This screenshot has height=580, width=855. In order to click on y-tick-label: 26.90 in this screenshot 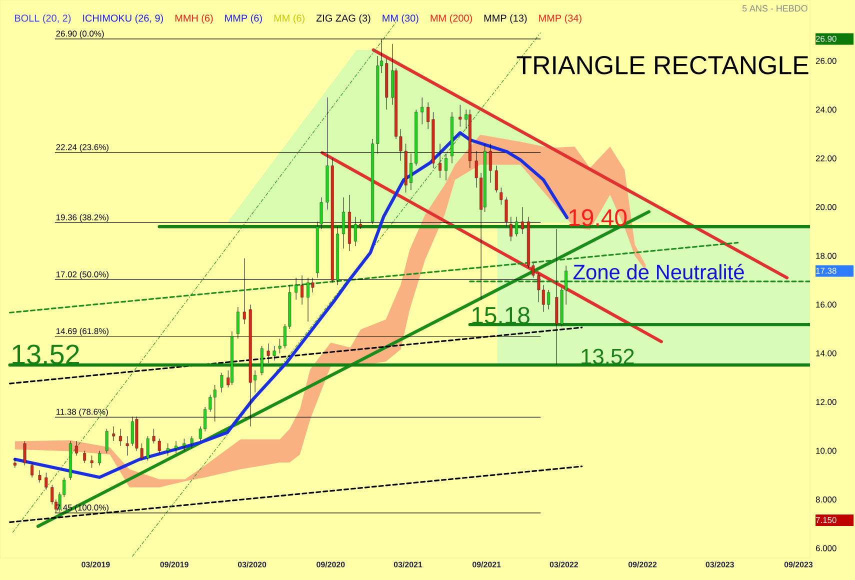, I will do `click(826, 39)`.